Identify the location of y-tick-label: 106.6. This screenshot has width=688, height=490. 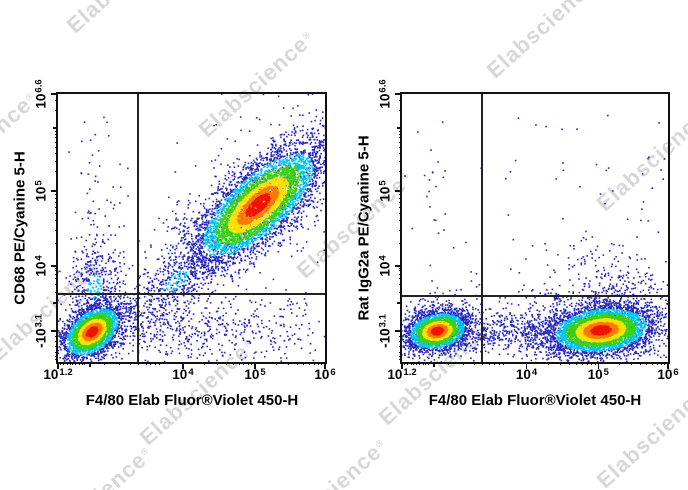
(385, 94).